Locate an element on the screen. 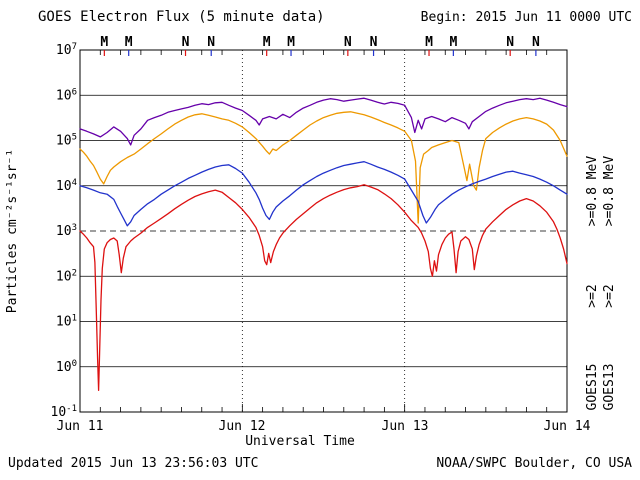 The height and width of the screenshot is (480, 640). updated-timestamp: Updated 2015 Jun 13 23:56:03 UTC is located at coordinates (133, 463).